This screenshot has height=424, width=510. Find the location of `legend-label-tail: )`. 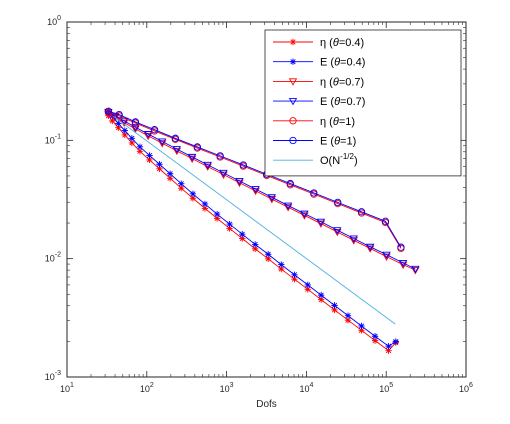

legend-label-tail: ) is located at coordinates (356, 161).